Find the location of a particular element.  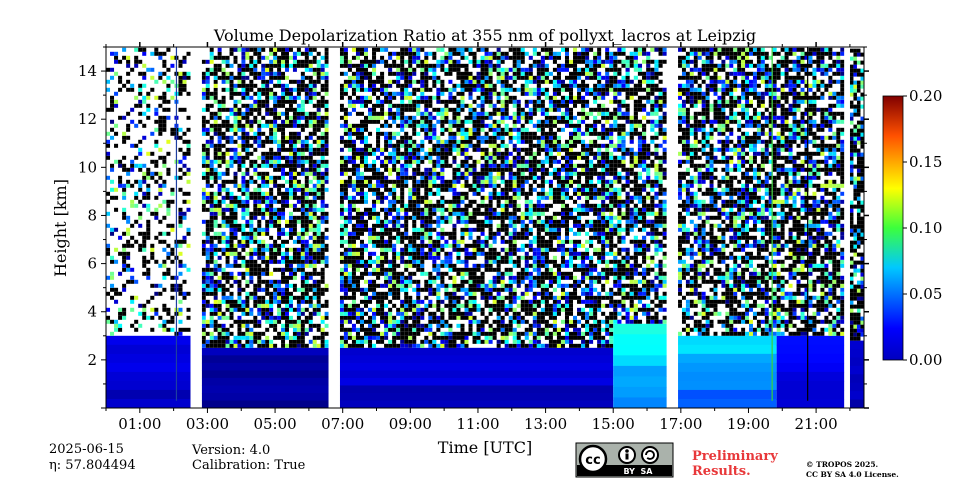

footer-eta: η: 57.804494 is located at coordinates (92, 465).